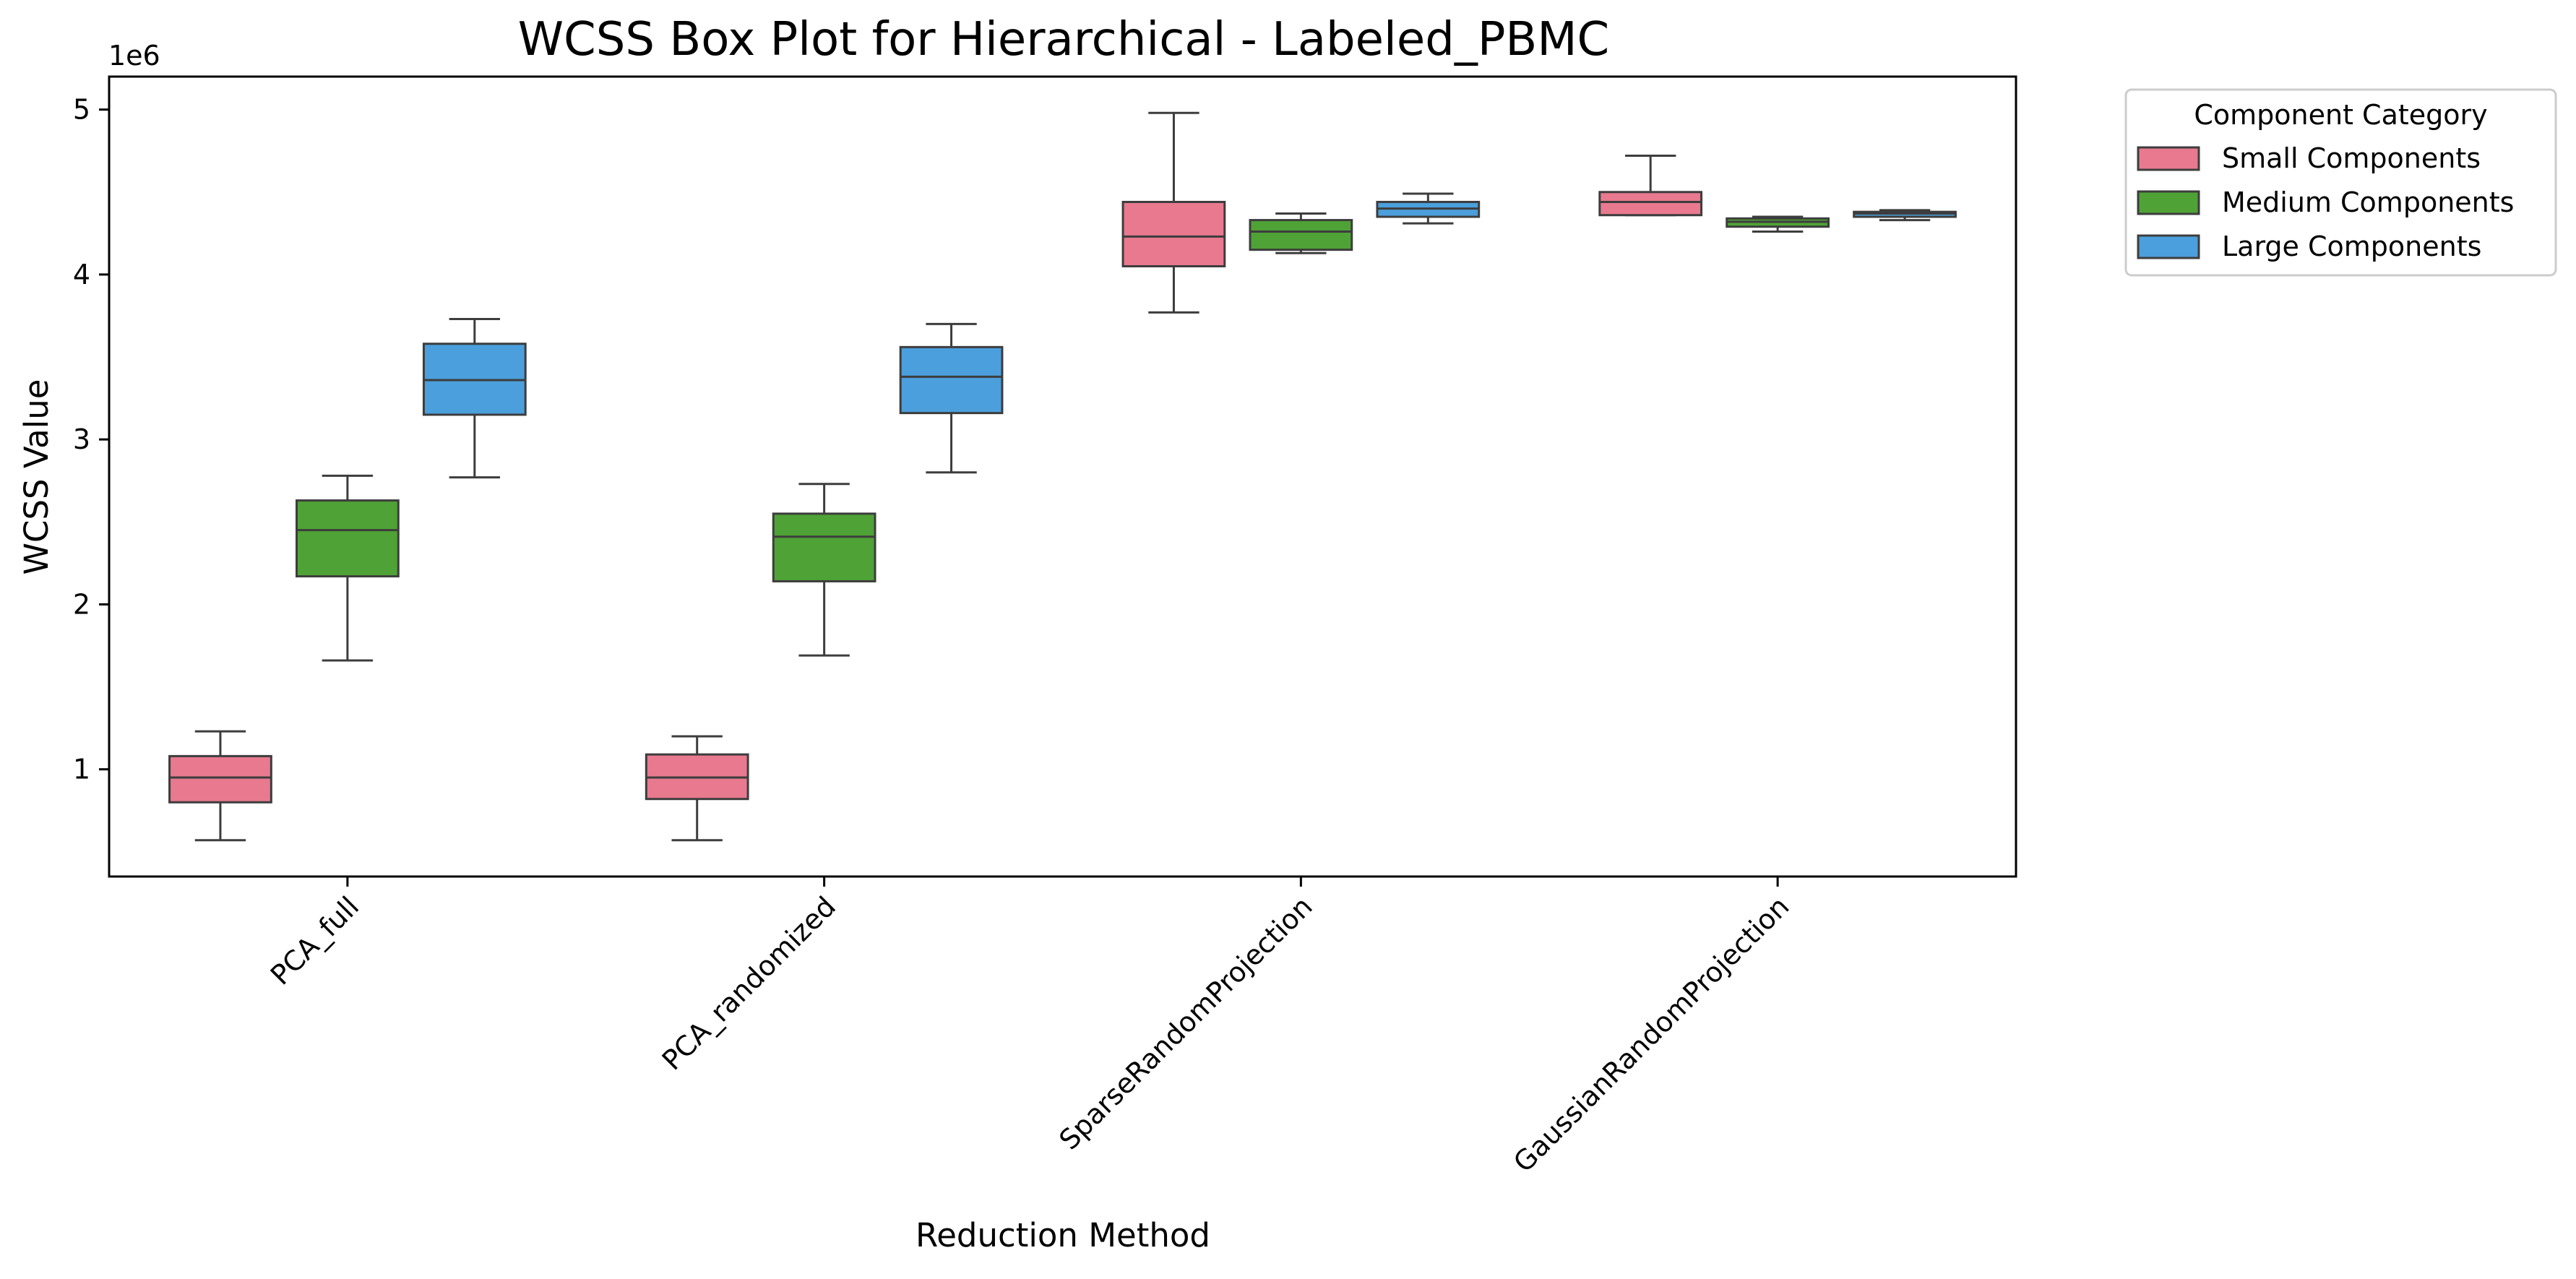 The image size is (2576, 1279). What do you see at coordinates (81, 604) in the screenshot?
I see `y-tick-label: 2` at bounding box center [81, 604].